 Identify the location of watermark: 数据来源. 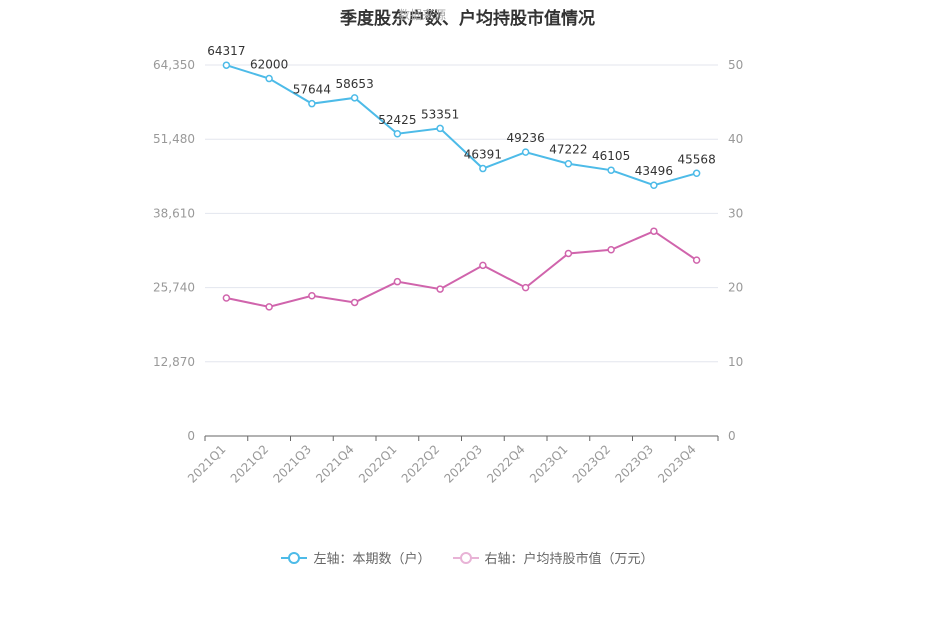
(422, 15).